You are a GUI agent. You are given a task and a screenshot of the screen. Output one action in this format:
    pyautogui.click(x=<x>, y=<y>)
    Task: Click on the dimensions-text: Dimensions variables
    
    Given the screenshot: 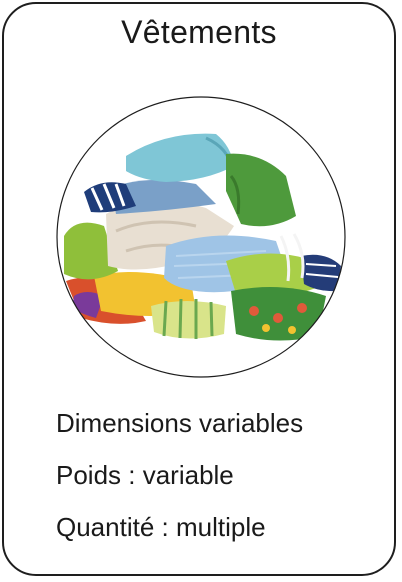 What is the action you would take?
    pyautogui.click(x=180, y=423)
    